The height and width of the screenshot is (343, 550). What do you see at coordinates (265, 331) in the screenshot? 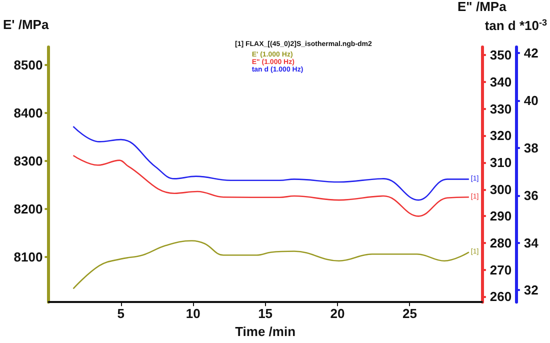
I see `x-axis-title: Time /min` at bounding box center [265, 331].